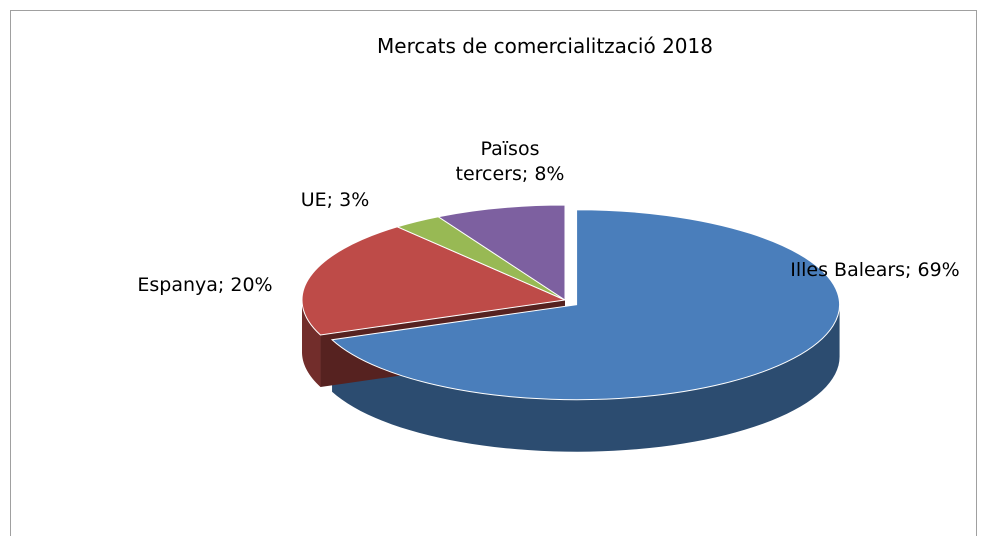 The width and height of the screenshot is (988, 536). What do you see at coordinates (205, 285) in the screenshot?
I see `data-label: Espanya; 20%` at bounding box center [205, 285].